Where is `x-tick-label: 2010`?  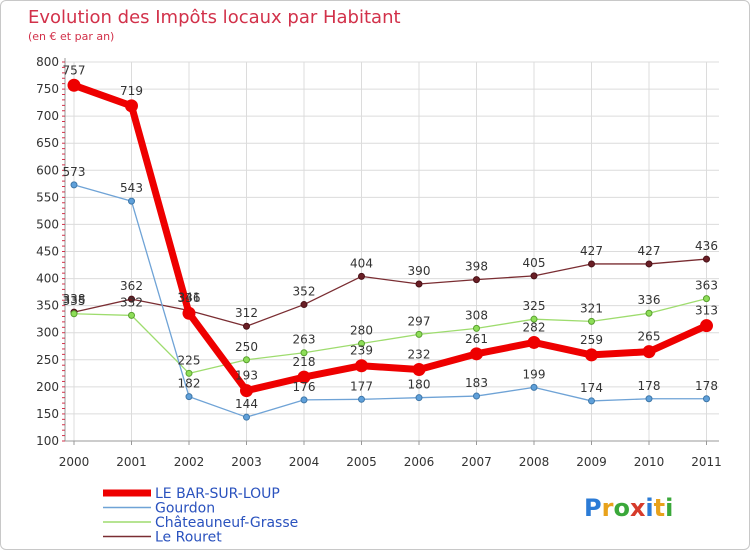 x-tick-label: 2010 is located at coordinates (649, 462).